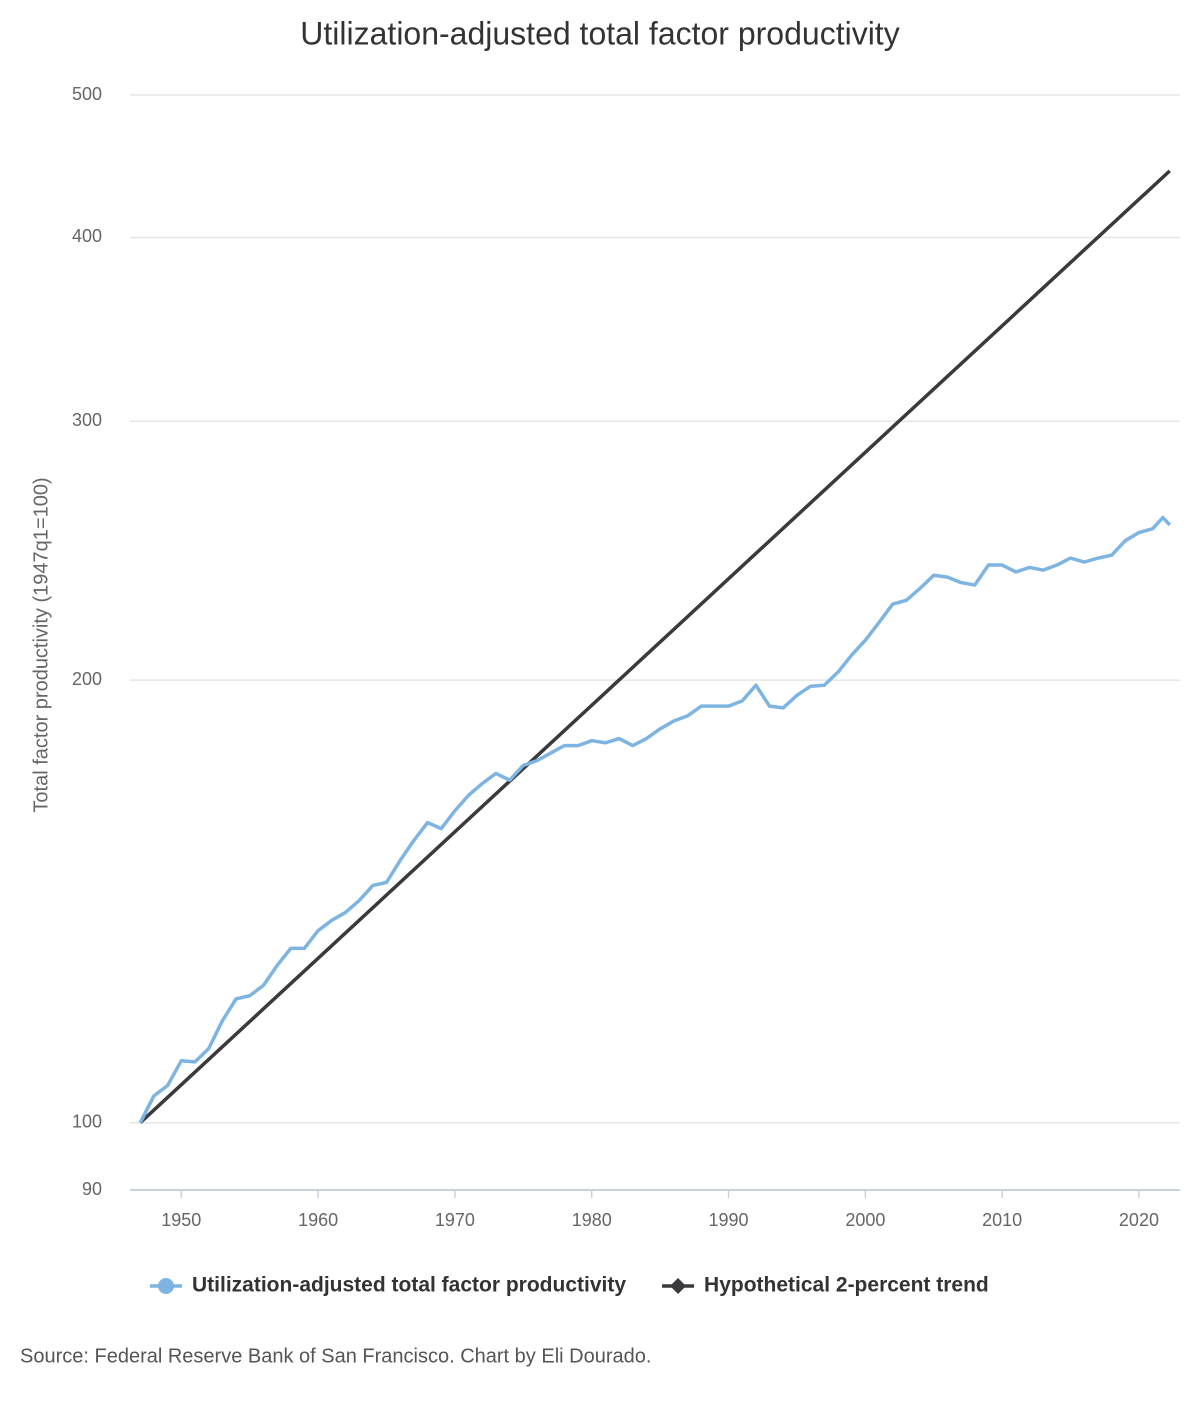  I want to click on x-tick-label: 2020, so click(1139, 1220).